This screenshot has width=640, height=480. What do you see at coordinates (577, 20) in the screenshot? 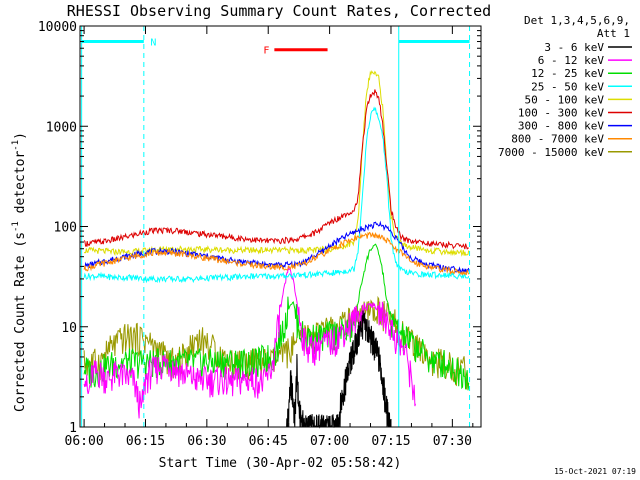
I see `legend-header-line-1: Det 1,3,4,5,6,9,` at bounding box center [577, 20].